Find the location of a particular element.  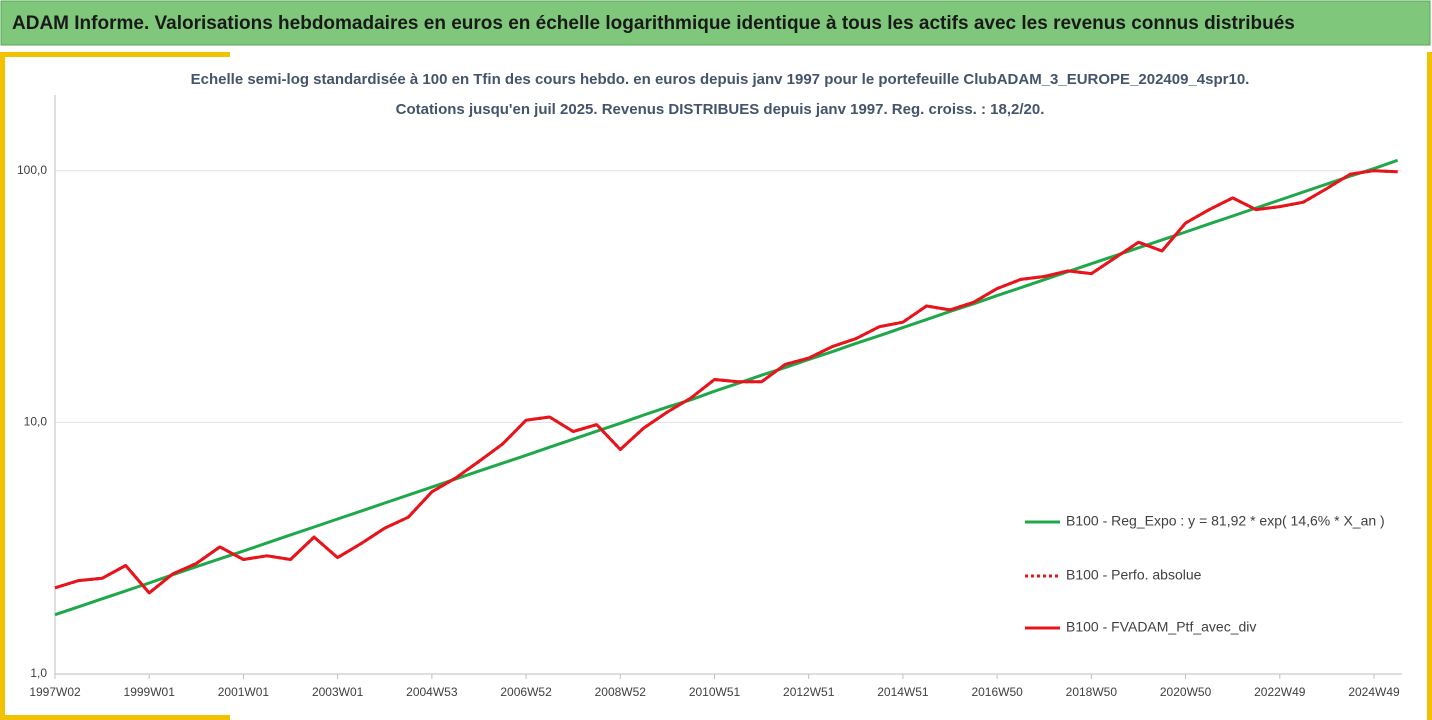

header-bar is located at coordinates (715, 23).